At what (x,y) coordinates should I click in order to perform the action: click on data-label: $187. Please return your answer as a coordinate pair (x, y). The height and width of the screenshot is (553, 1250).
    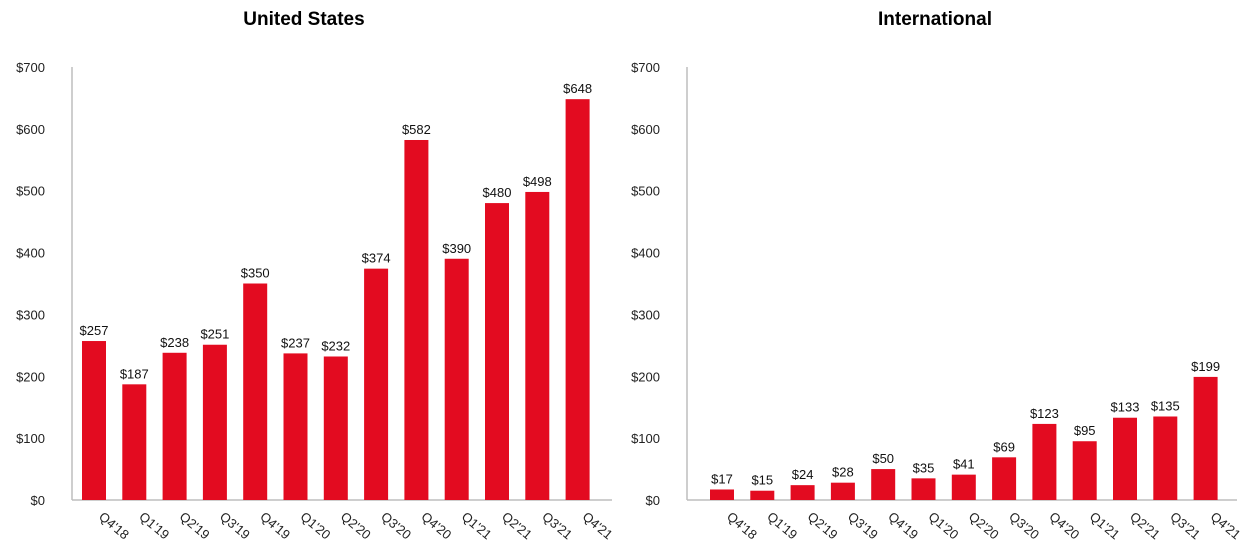
    Looking at the image, I should click on (134, 373).